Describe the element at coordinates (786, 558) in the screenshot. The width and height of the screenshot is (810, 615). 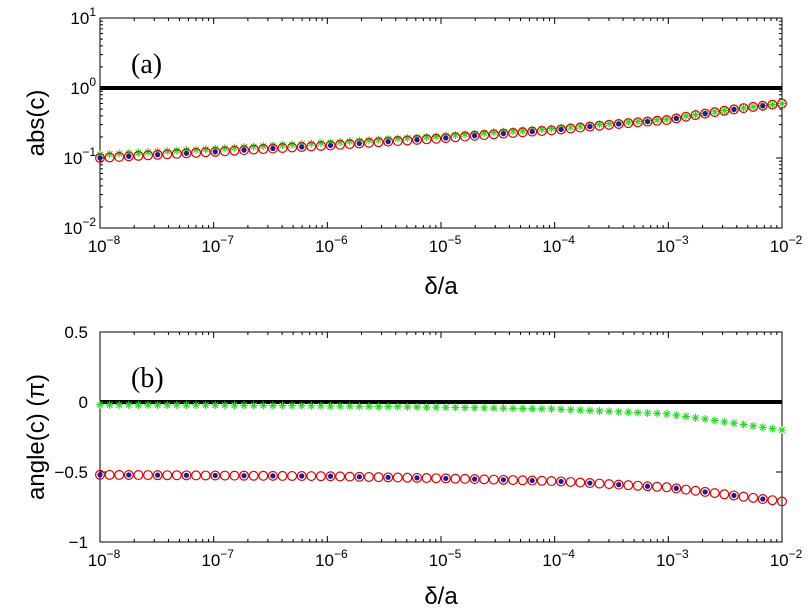
I see `x-tick-label: 10⁻²` at that location.